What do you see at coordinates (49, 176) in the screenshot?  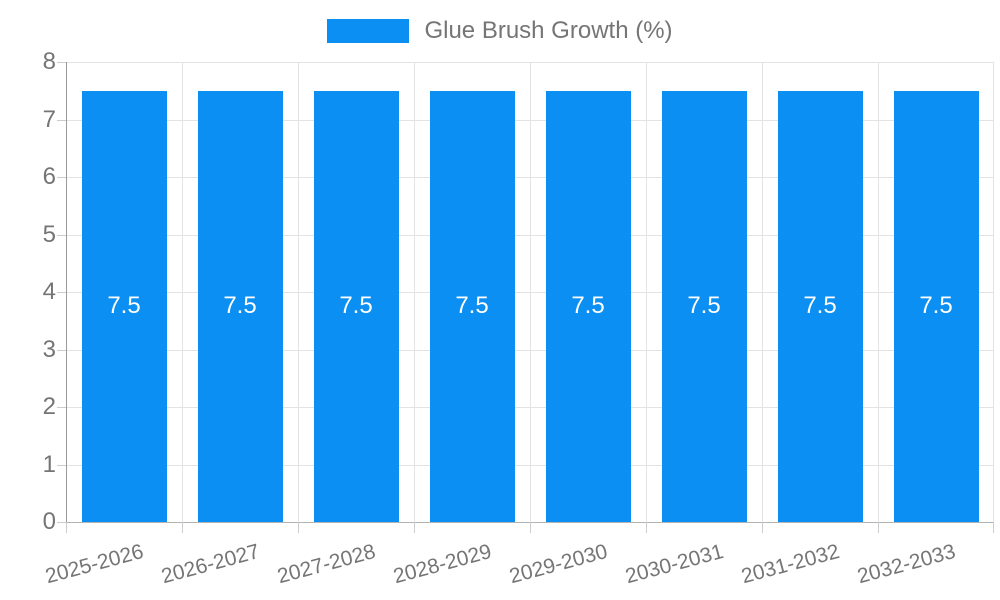 I see `y-tick-label: 6` at bounding box center [49, 176].